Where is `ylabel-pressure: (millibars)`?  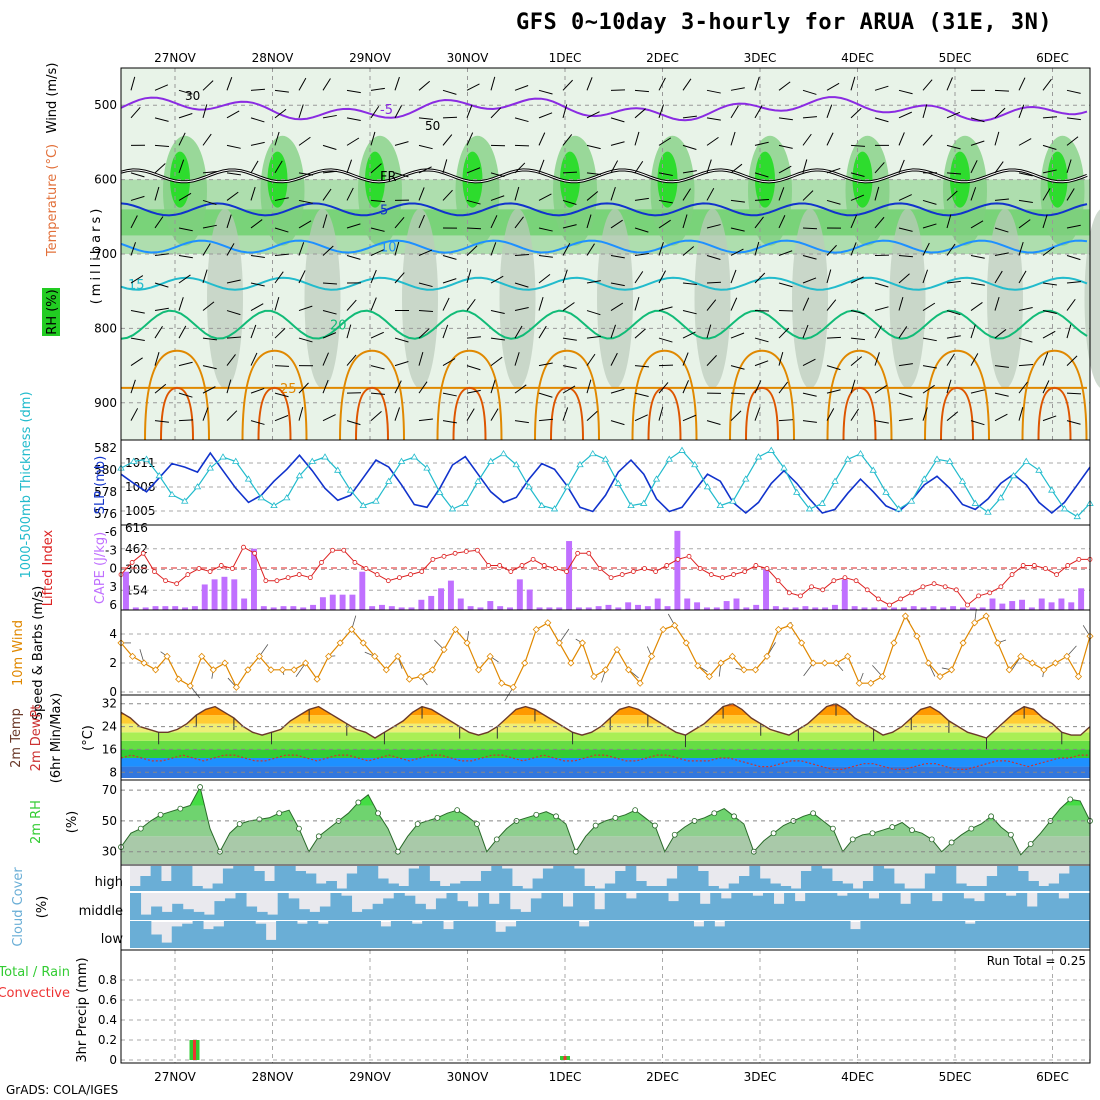
ylabel-pressure: (millibars) is located at coordinates (96, 255).